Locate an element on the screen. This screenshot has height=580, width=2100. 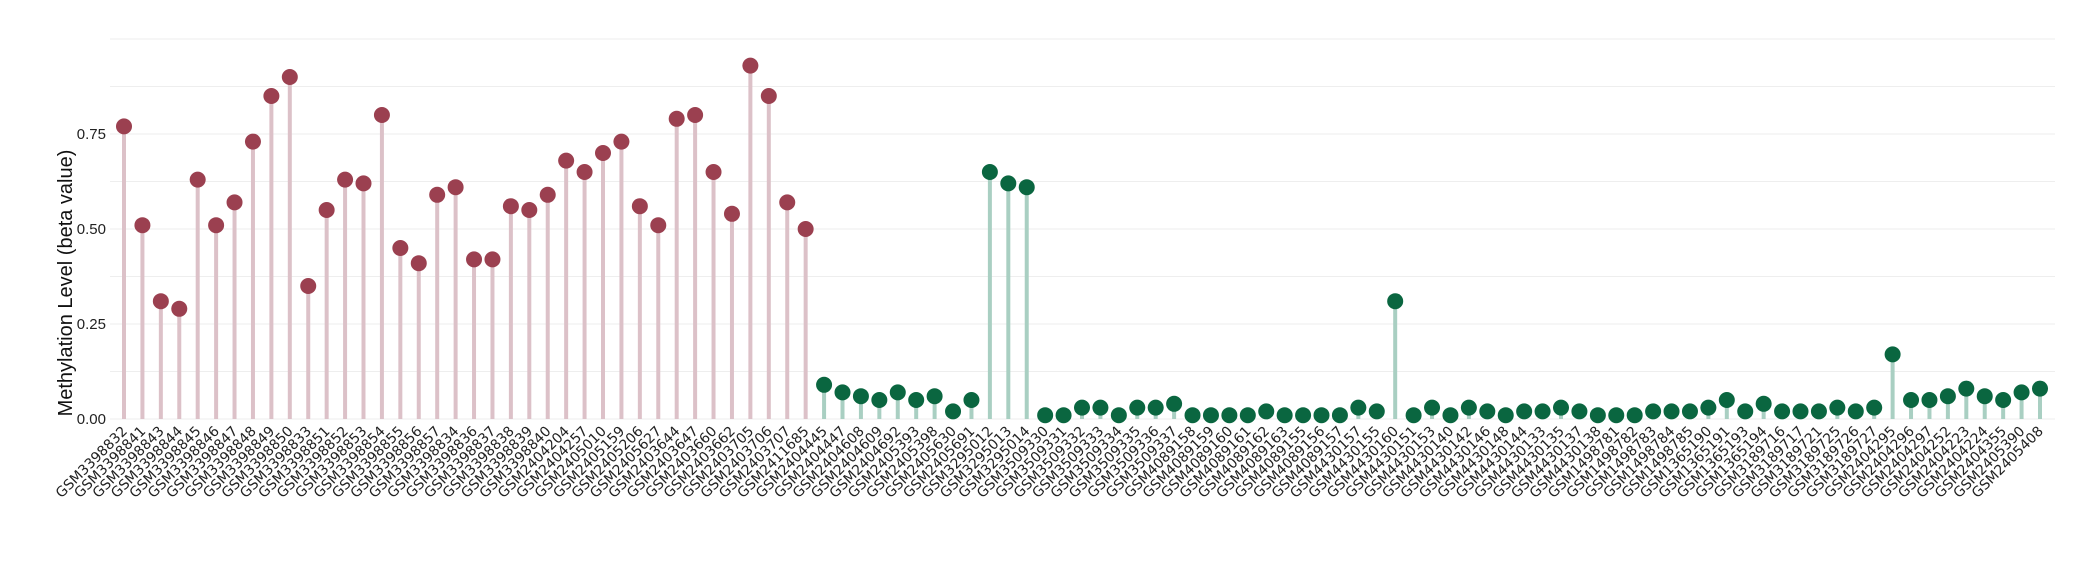
y-tick-label: 0.50 is located at coordinates (91, 229).